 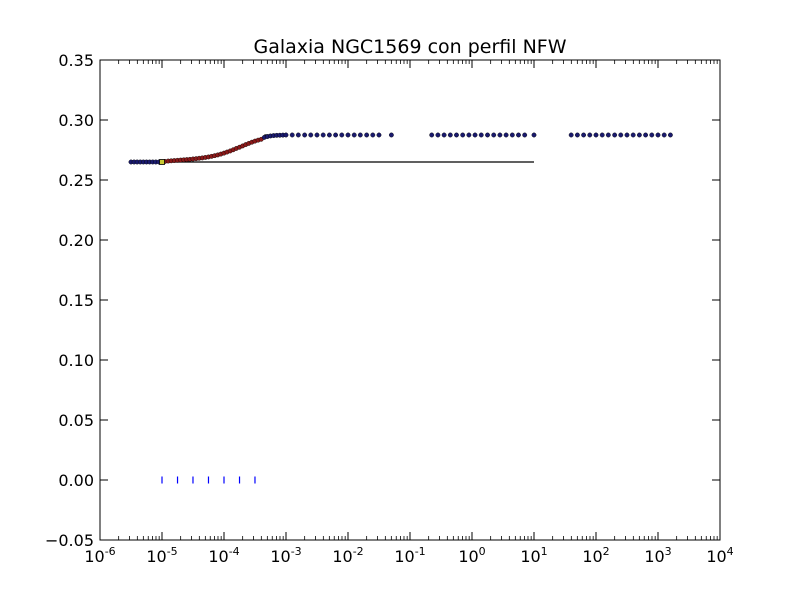 I want to click on y-tick-label: 0.15, so click(x=76, y=300).